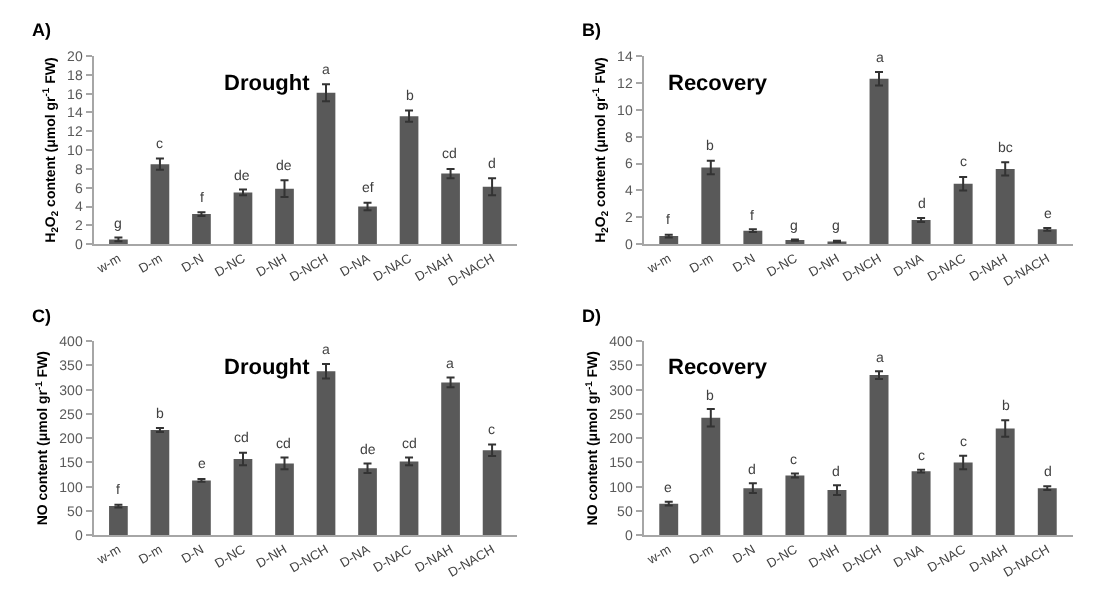 This screenshot has height=602, width=1100. What do you see at coordinates (41, 316) in the screenshot?
I see `text: C)` at bounding box center [41, 316].